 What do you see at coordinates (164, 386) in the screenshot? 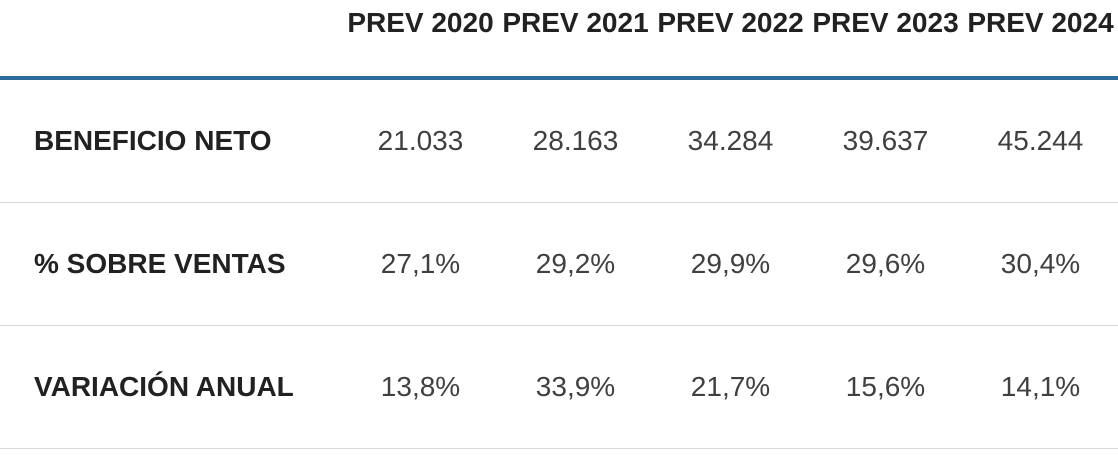
I see `row-label: VARIACIÓN ANUAL` at bounding box center [164, 386].